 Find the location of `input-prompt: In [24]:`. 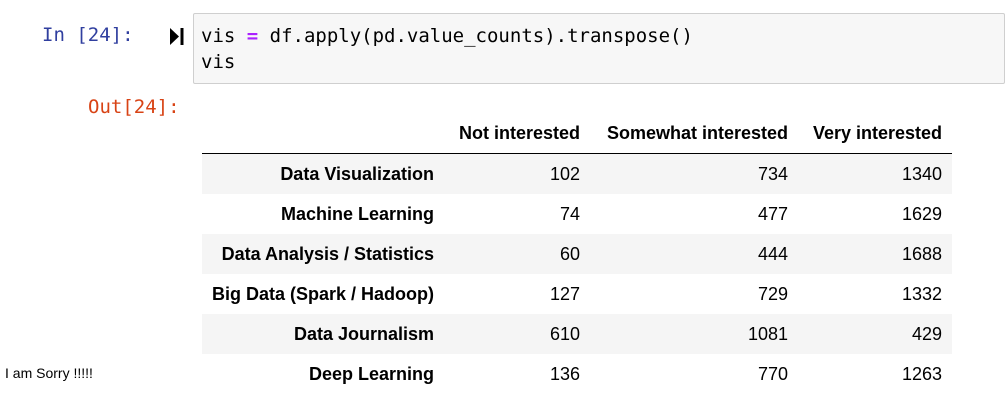

input-prompt: In [24]: is located at coordinates (88, 35).